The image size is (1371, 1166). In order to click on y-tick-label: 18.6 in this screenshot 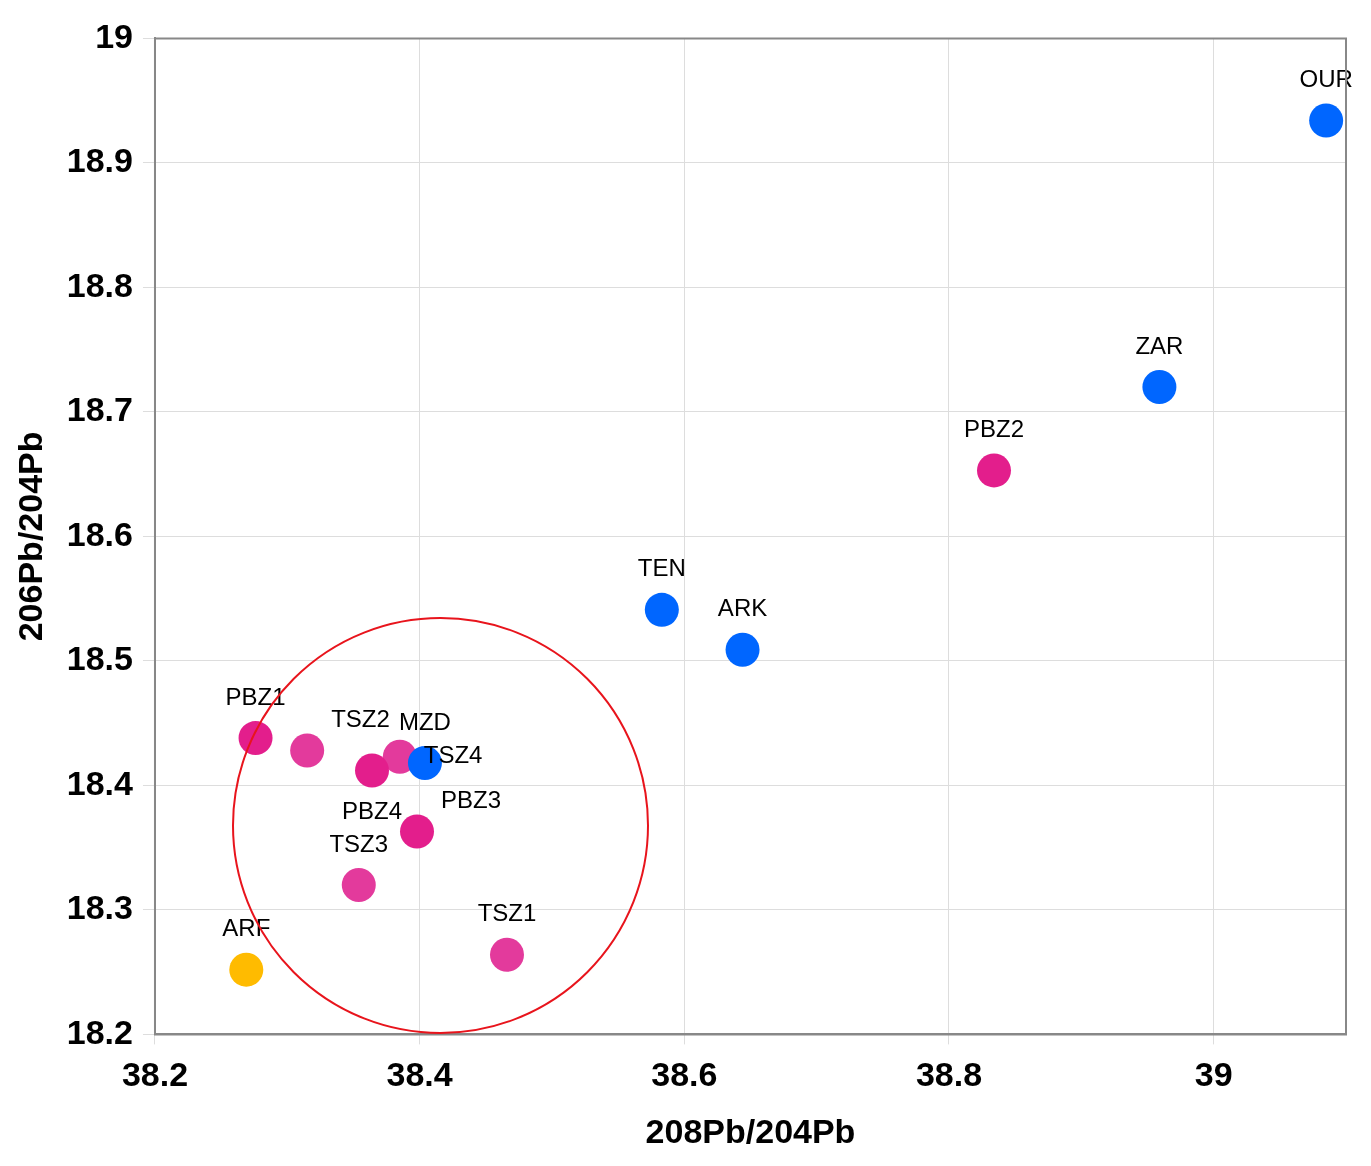, I will do `click(99, 533)`.